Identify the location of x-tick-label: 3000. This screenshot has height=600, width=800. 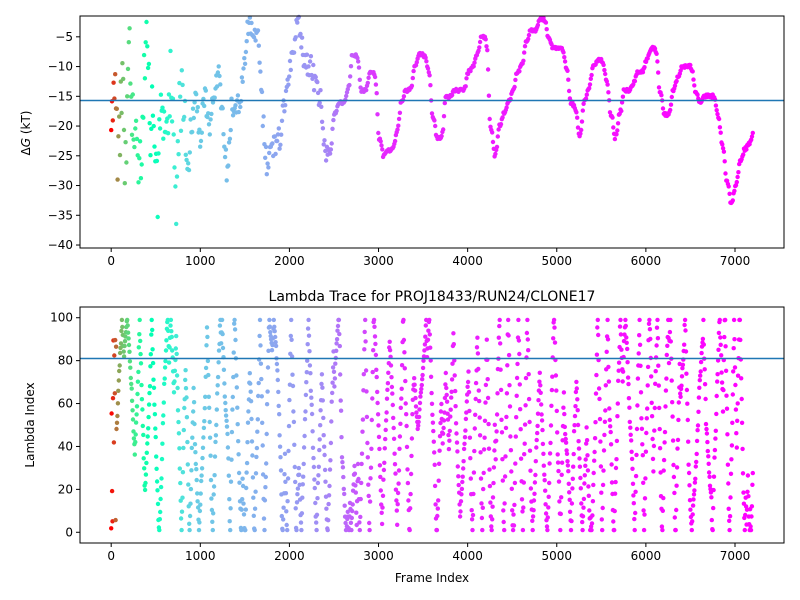
(378, 556).